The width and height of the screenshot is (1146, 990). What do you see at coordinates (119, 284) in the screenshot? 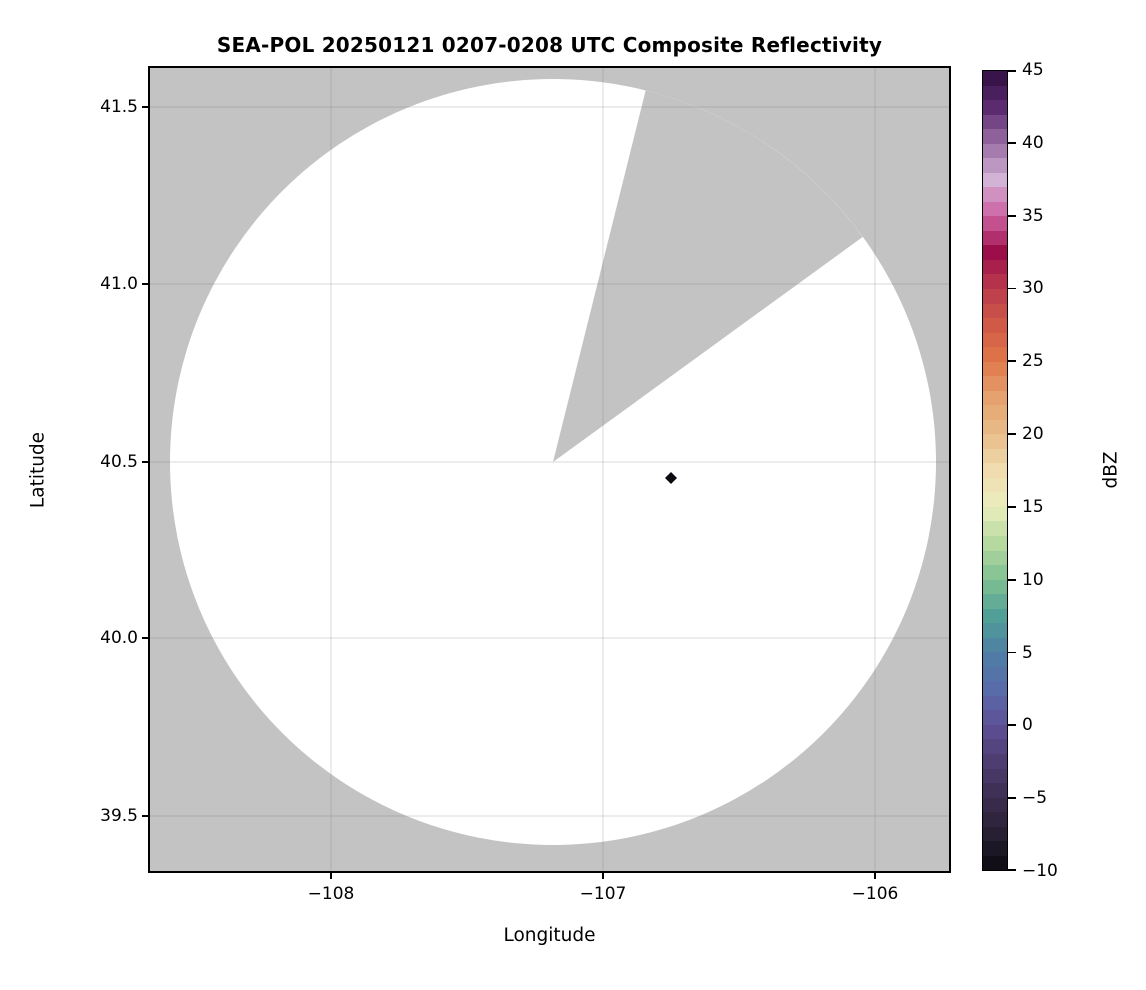
I see `y-axis-tick-label: 41.0` at bounding box center [119, 284].